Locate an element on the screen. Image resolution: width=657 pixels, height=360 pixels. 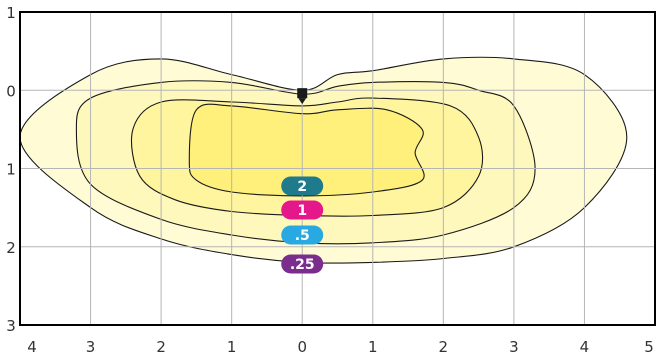
x-tick-label: 5 is located at coordinates (649, 347).